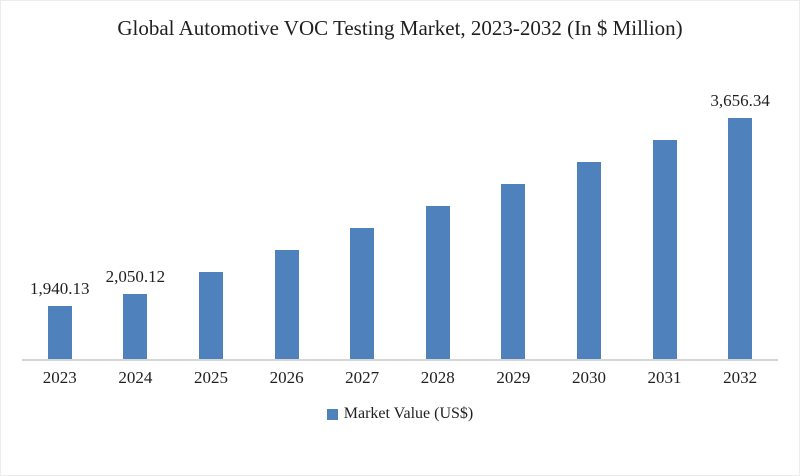  Describe the element at coordinates (408, 414) in the screenshot. I see `legend-label: Market Value (US$)` at that location.